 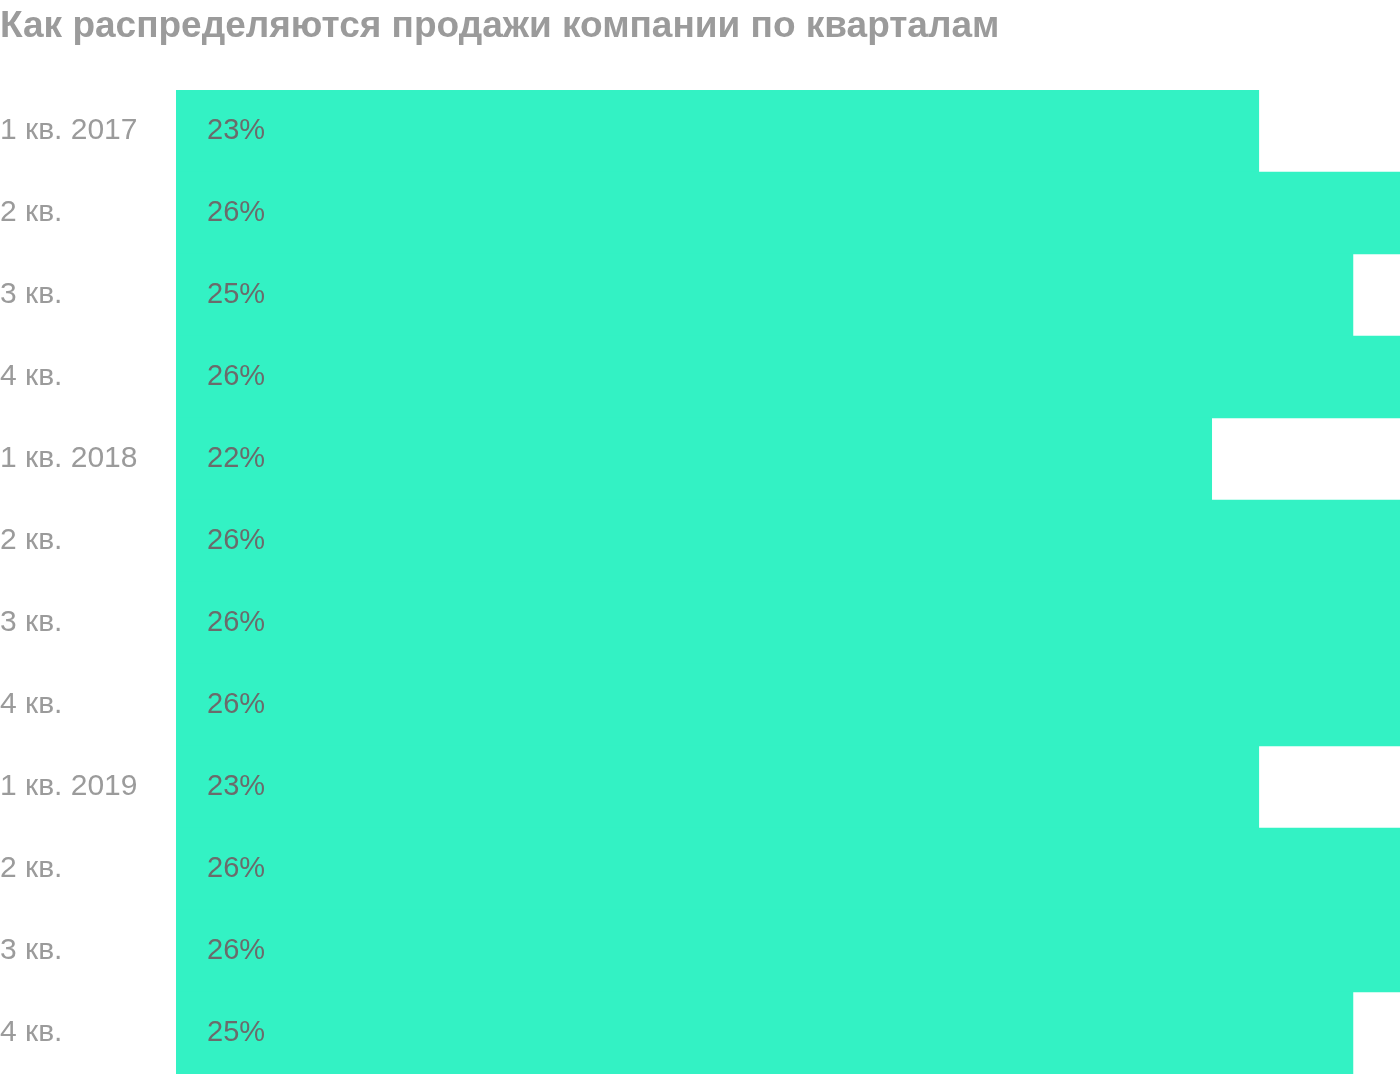 What do you see at coordinates (69, 785) in the screenshot?
I see `y-tick-label: 1 кв. 2019` at bounding box center [69, 785].